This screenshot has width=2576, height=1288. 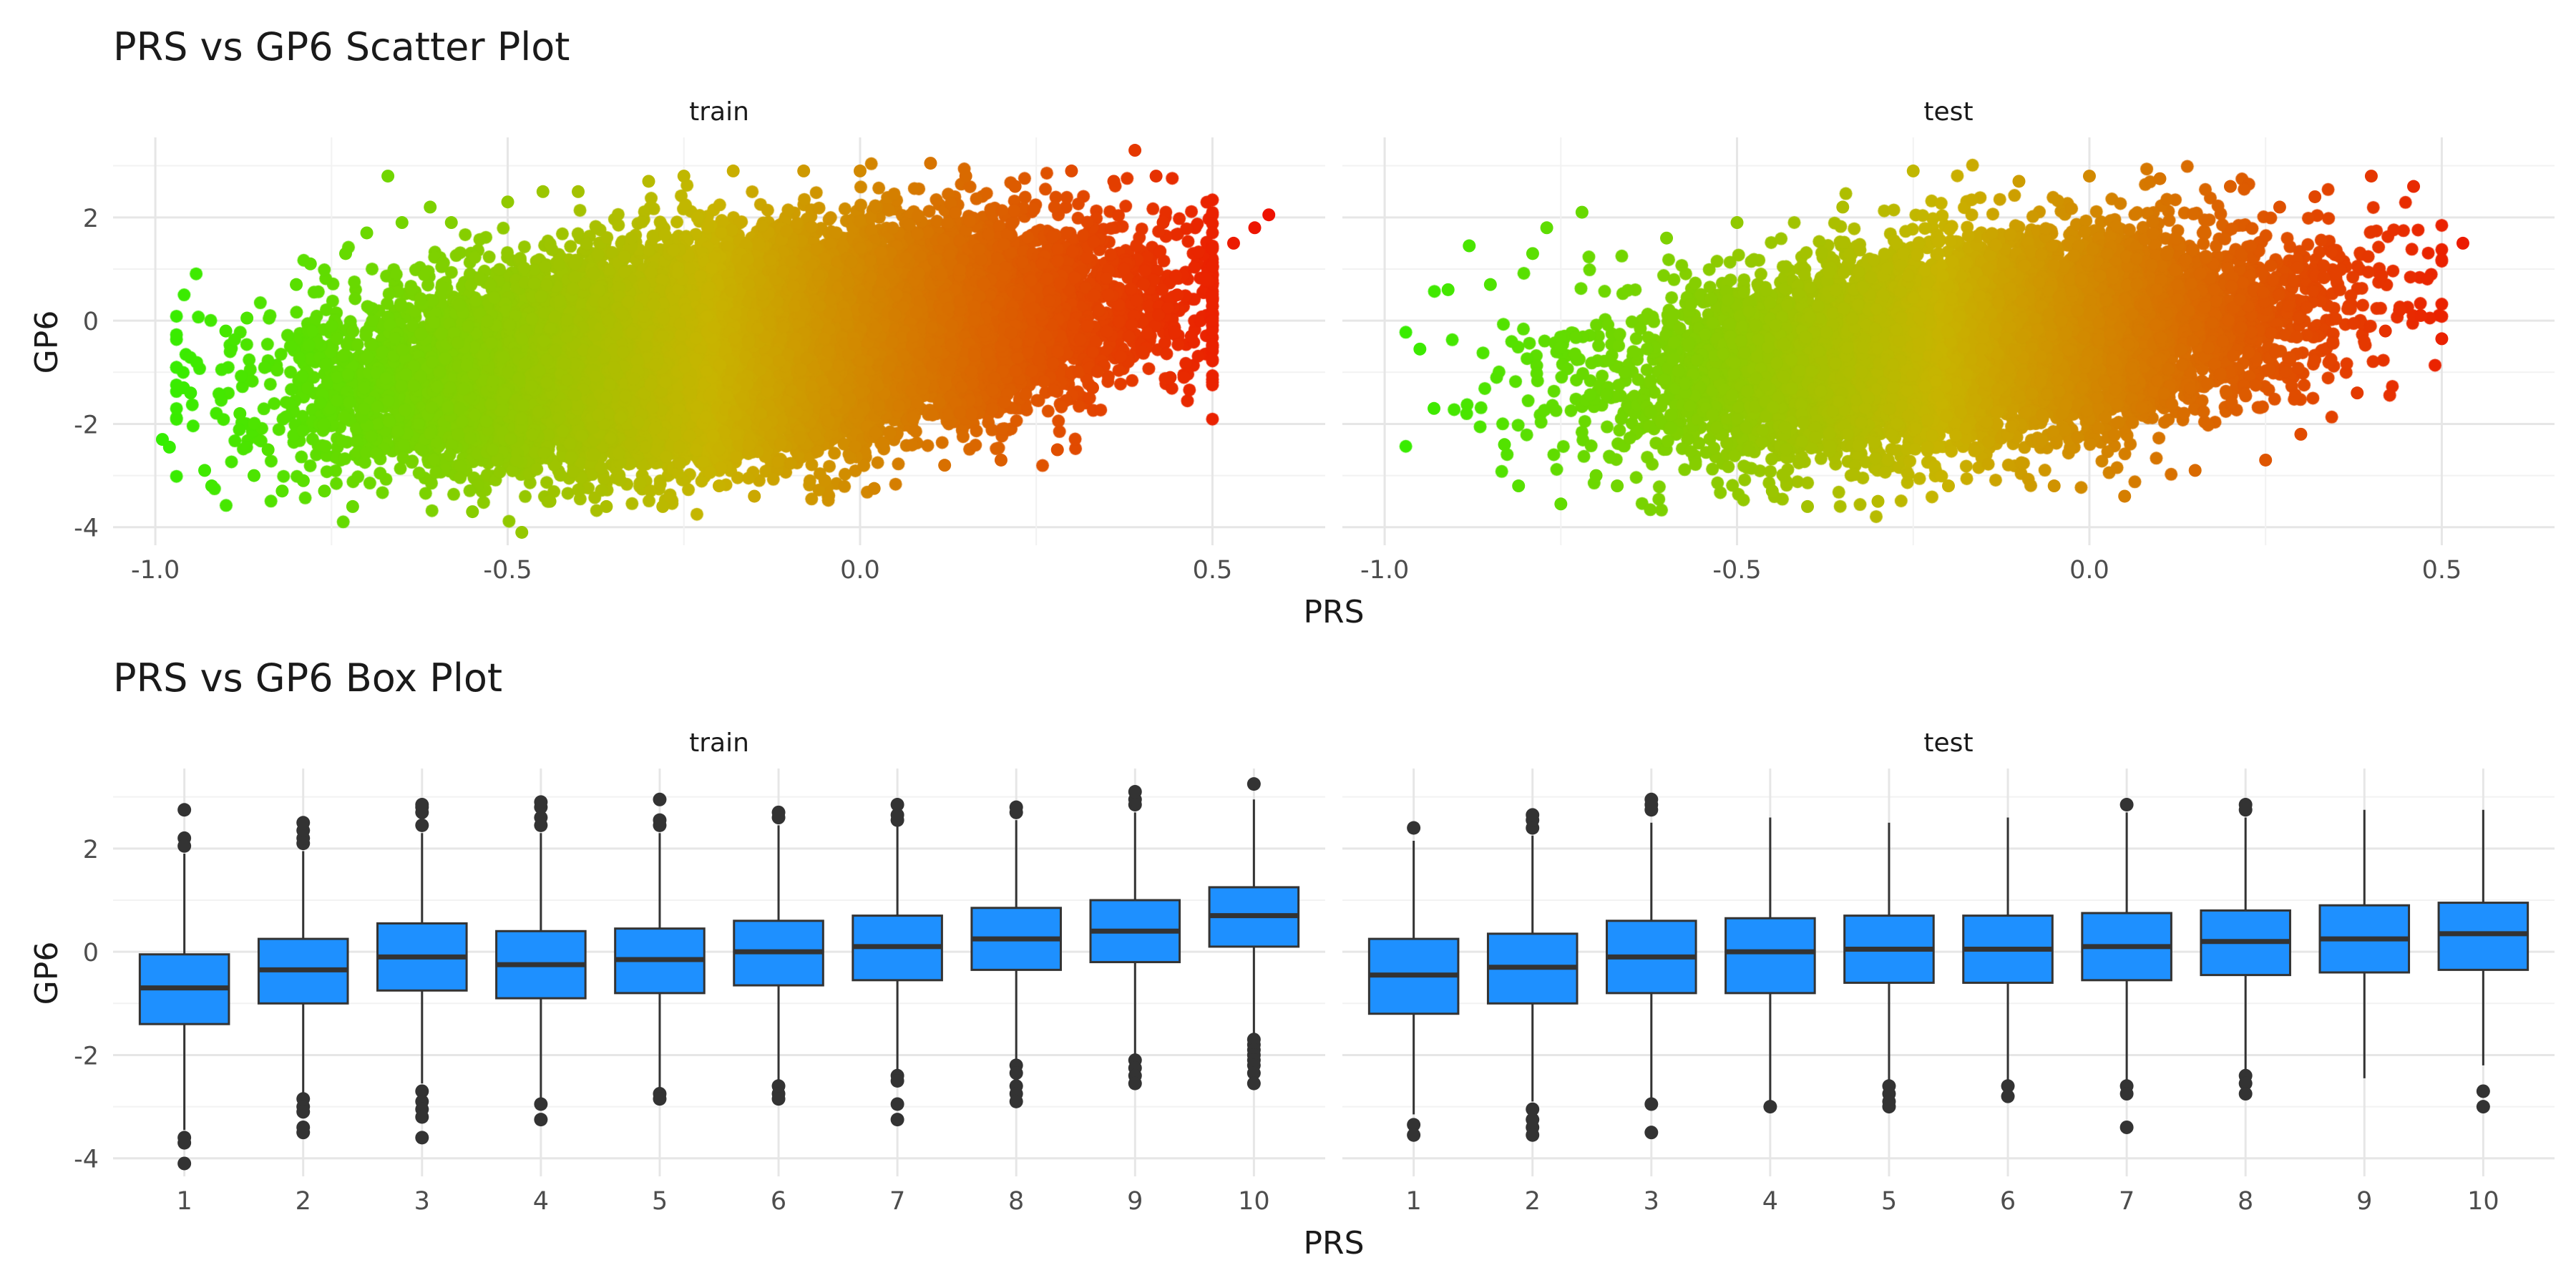 What do you see at coordinates (47, 973) in the screenshot?
I see `box-y-axis-label: GP6` at bounding box center [47, 973].